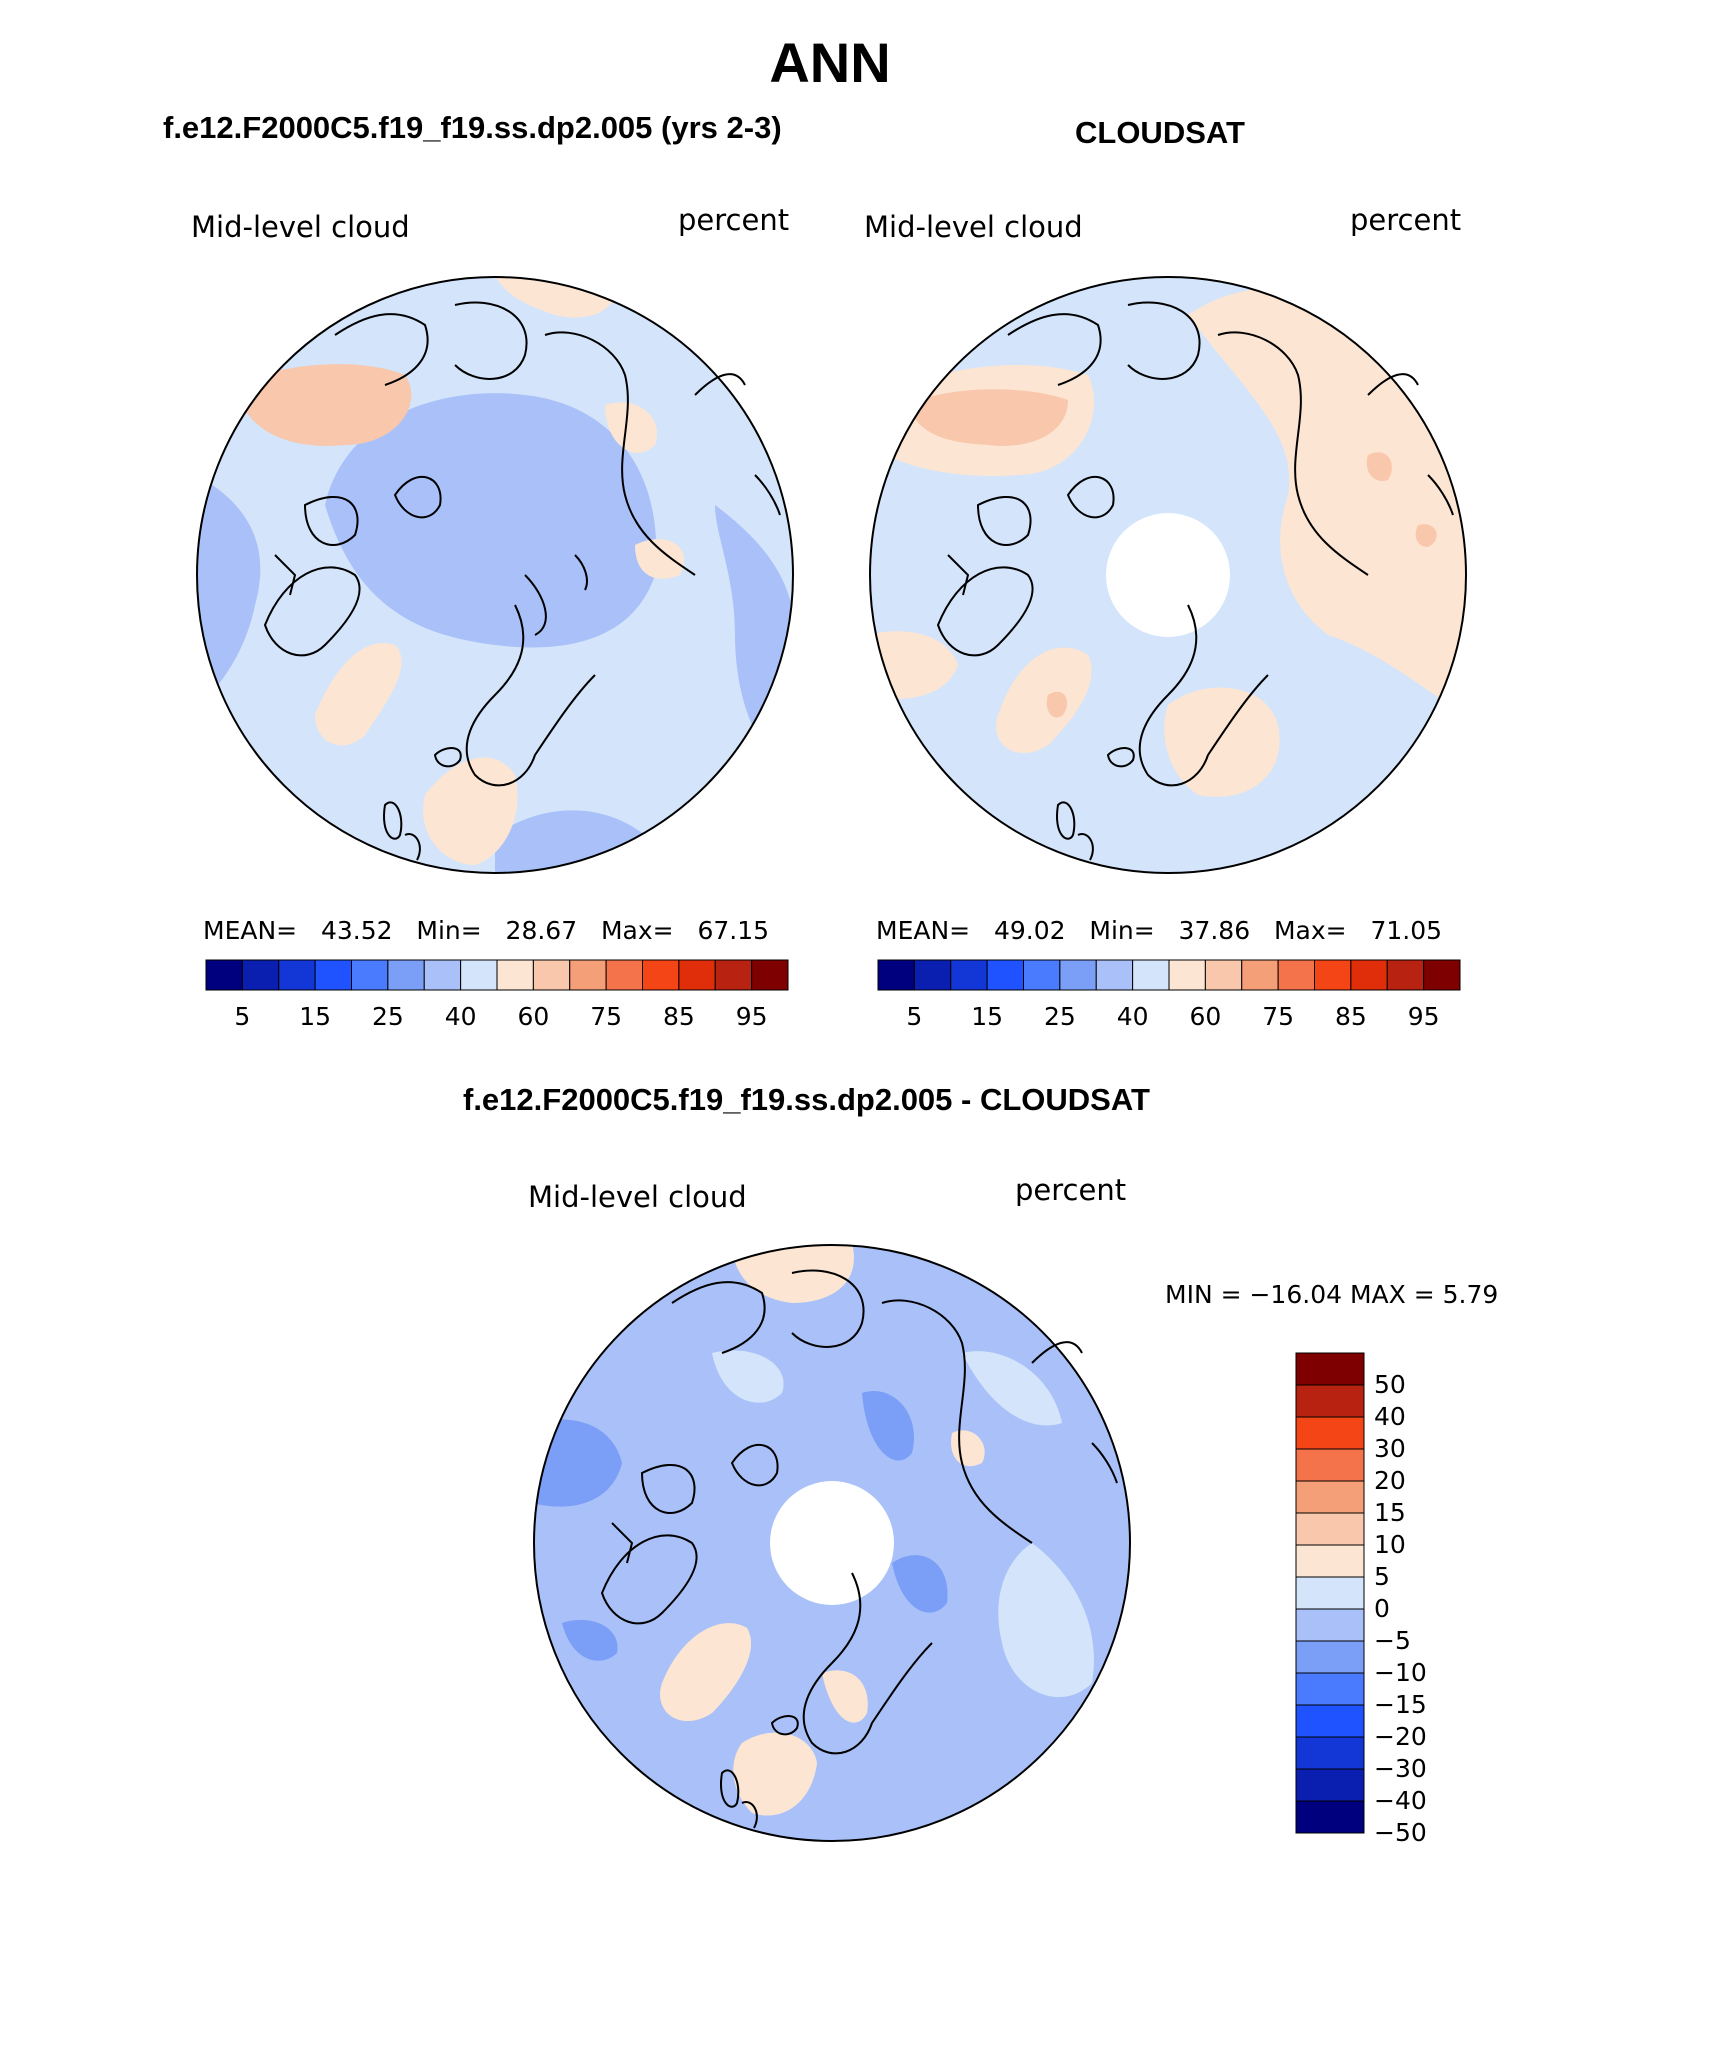 The width and height of the screenshot is (1710, 2061). What do you see at coordinates (242, 1016) in the screenshot?
I see `panel-1-colorbar-tick-label: 5` at bounding box center [242, 1016].